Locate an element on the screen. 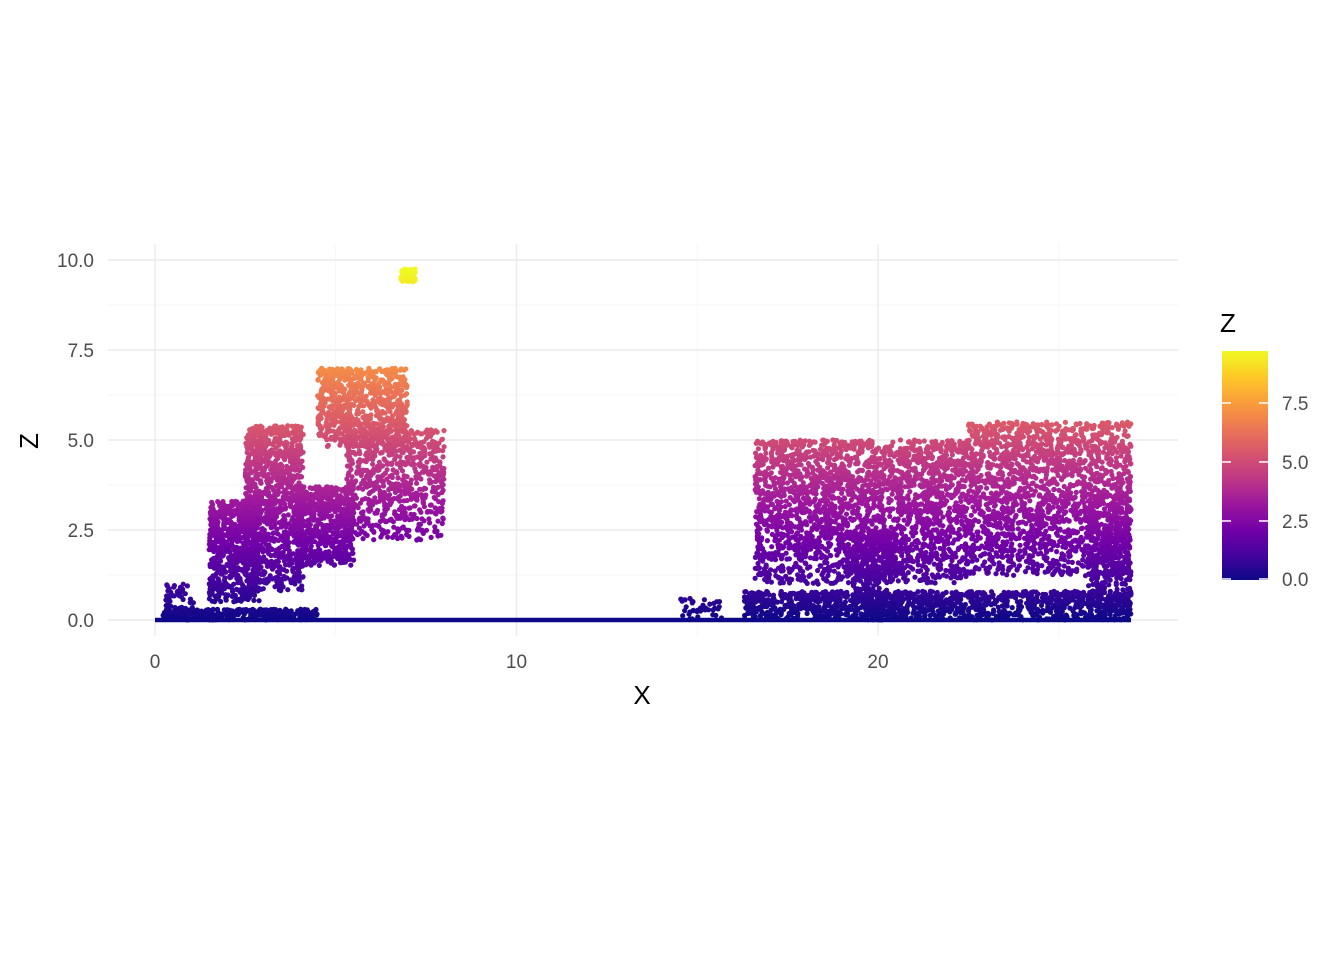  cluster-right-canopy-low is located at coordinates (937, 605).